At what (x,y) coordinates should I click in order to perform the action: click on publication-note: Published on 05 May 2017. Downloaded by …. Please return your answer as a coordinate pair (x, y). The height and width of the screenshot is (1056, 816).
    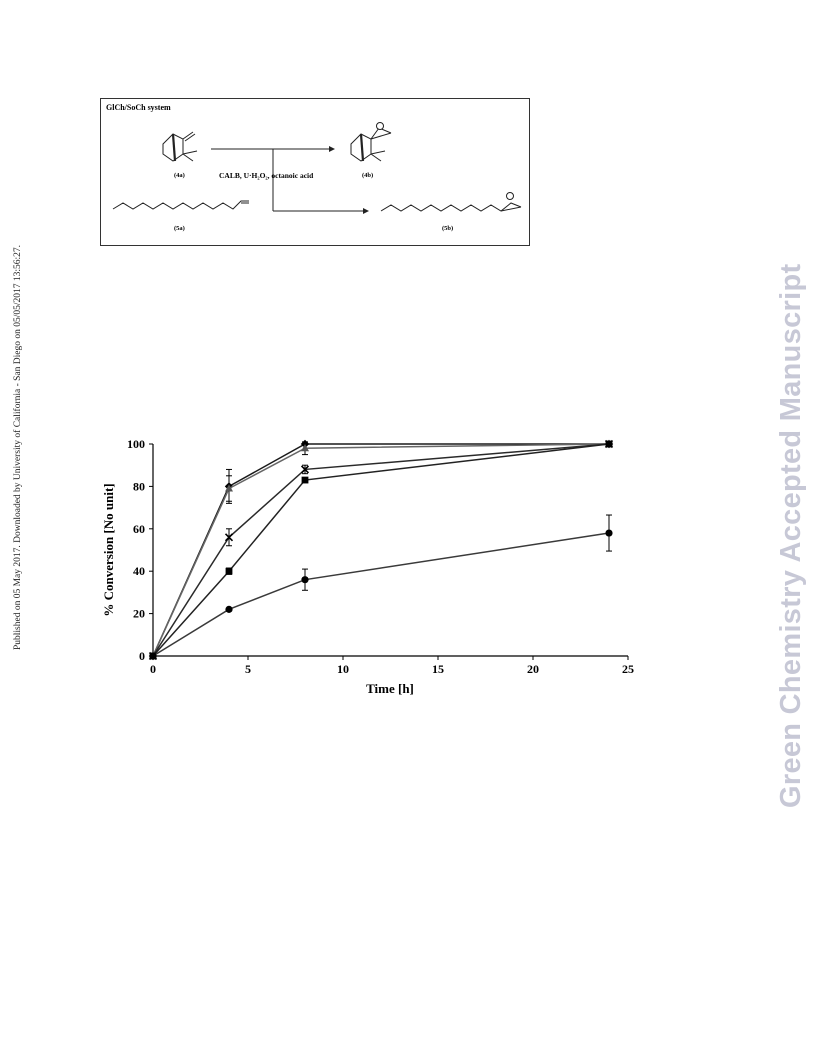
    Looking at the image, I should click on (18, 447).